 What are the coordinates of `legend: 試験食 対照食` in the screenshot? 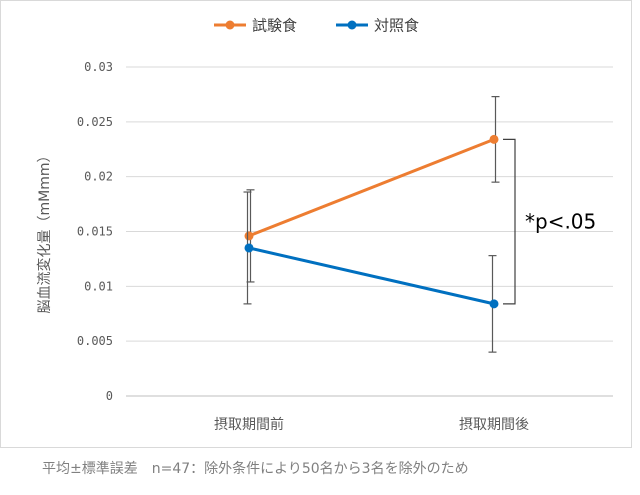 It's located at (316, 26).